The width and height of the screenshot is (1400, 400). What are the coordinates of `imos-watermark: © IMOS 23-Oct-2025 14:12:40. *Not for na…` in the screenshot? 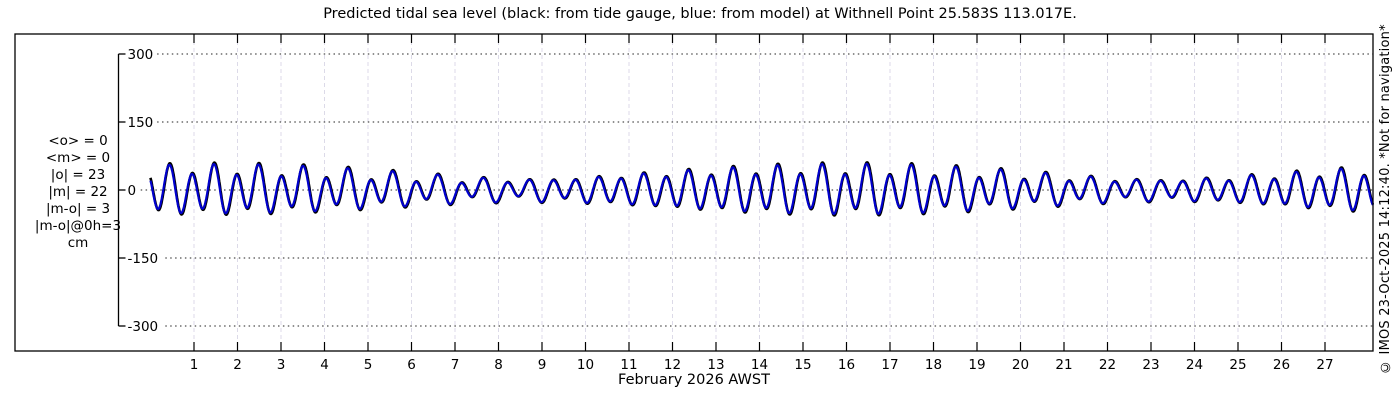 It's located at (1385, 199).